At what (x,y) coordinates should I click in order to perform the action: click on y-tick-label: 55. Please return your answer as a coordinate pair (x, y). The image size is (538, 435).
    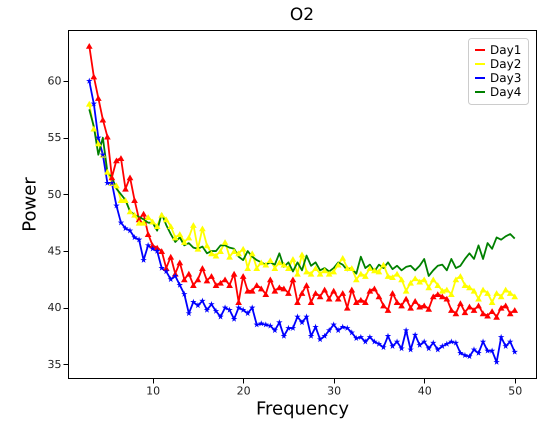
    Looking at the image, I should click on (55, 137).